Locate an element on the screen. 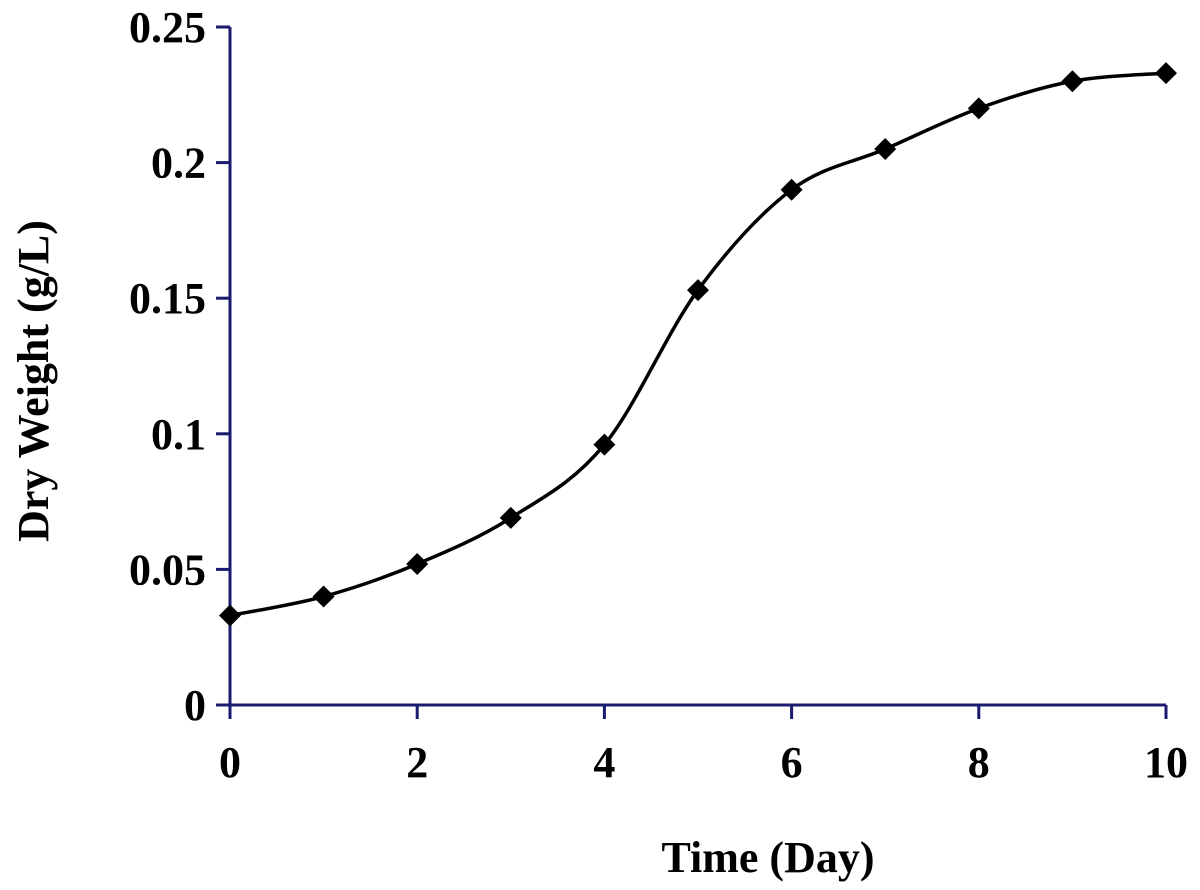 The image size is (1200, 890). y-tick-label: 0.05 is located at coordinates (167, 569).